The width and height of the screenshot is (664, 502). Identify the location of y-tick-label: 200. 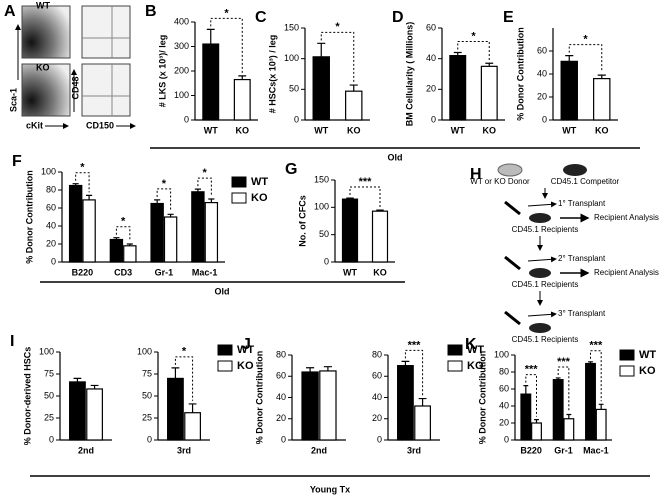
(181, 70).